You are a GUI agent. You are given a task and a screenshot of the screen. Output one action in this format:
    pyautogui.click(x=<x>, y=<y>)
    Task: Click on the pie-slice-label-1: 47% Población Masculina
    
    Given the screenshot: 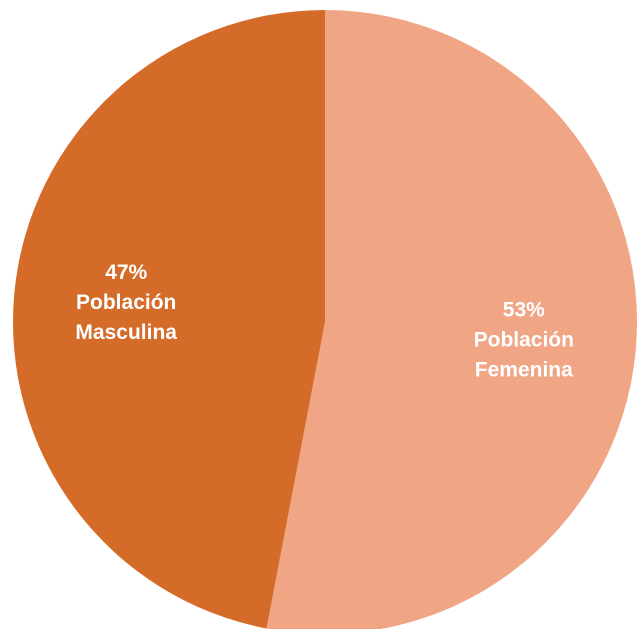 What is the action you would take?
    pyautogui.click(x=126, y=302)
    